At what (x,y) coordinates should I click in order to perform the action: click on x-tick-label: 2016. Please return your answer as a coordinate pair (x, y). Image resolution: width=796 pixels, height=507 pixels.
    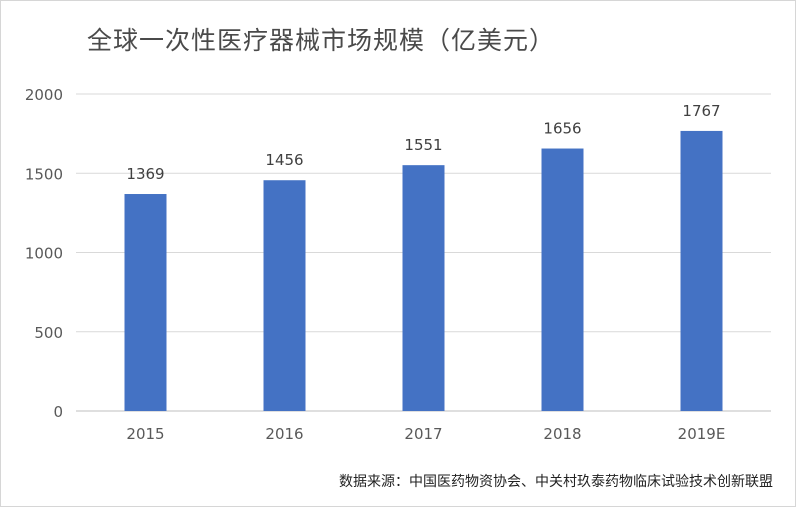
    Looking at the image, I should click on (284, 434).